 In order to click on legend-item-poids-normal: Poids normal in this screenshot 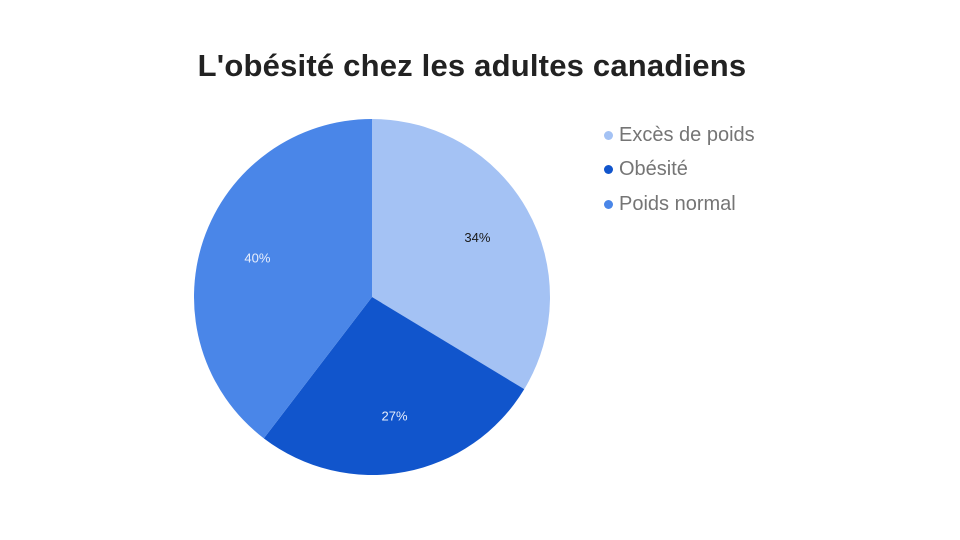, I will do `click(679, 204)`.